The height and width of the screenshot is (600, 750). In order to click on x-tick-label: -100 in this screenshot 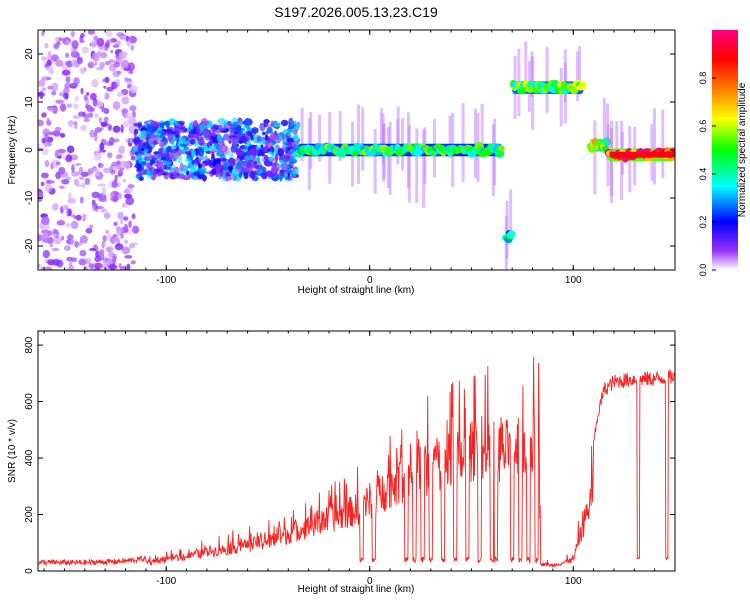, I will do `click(166, 280)`.